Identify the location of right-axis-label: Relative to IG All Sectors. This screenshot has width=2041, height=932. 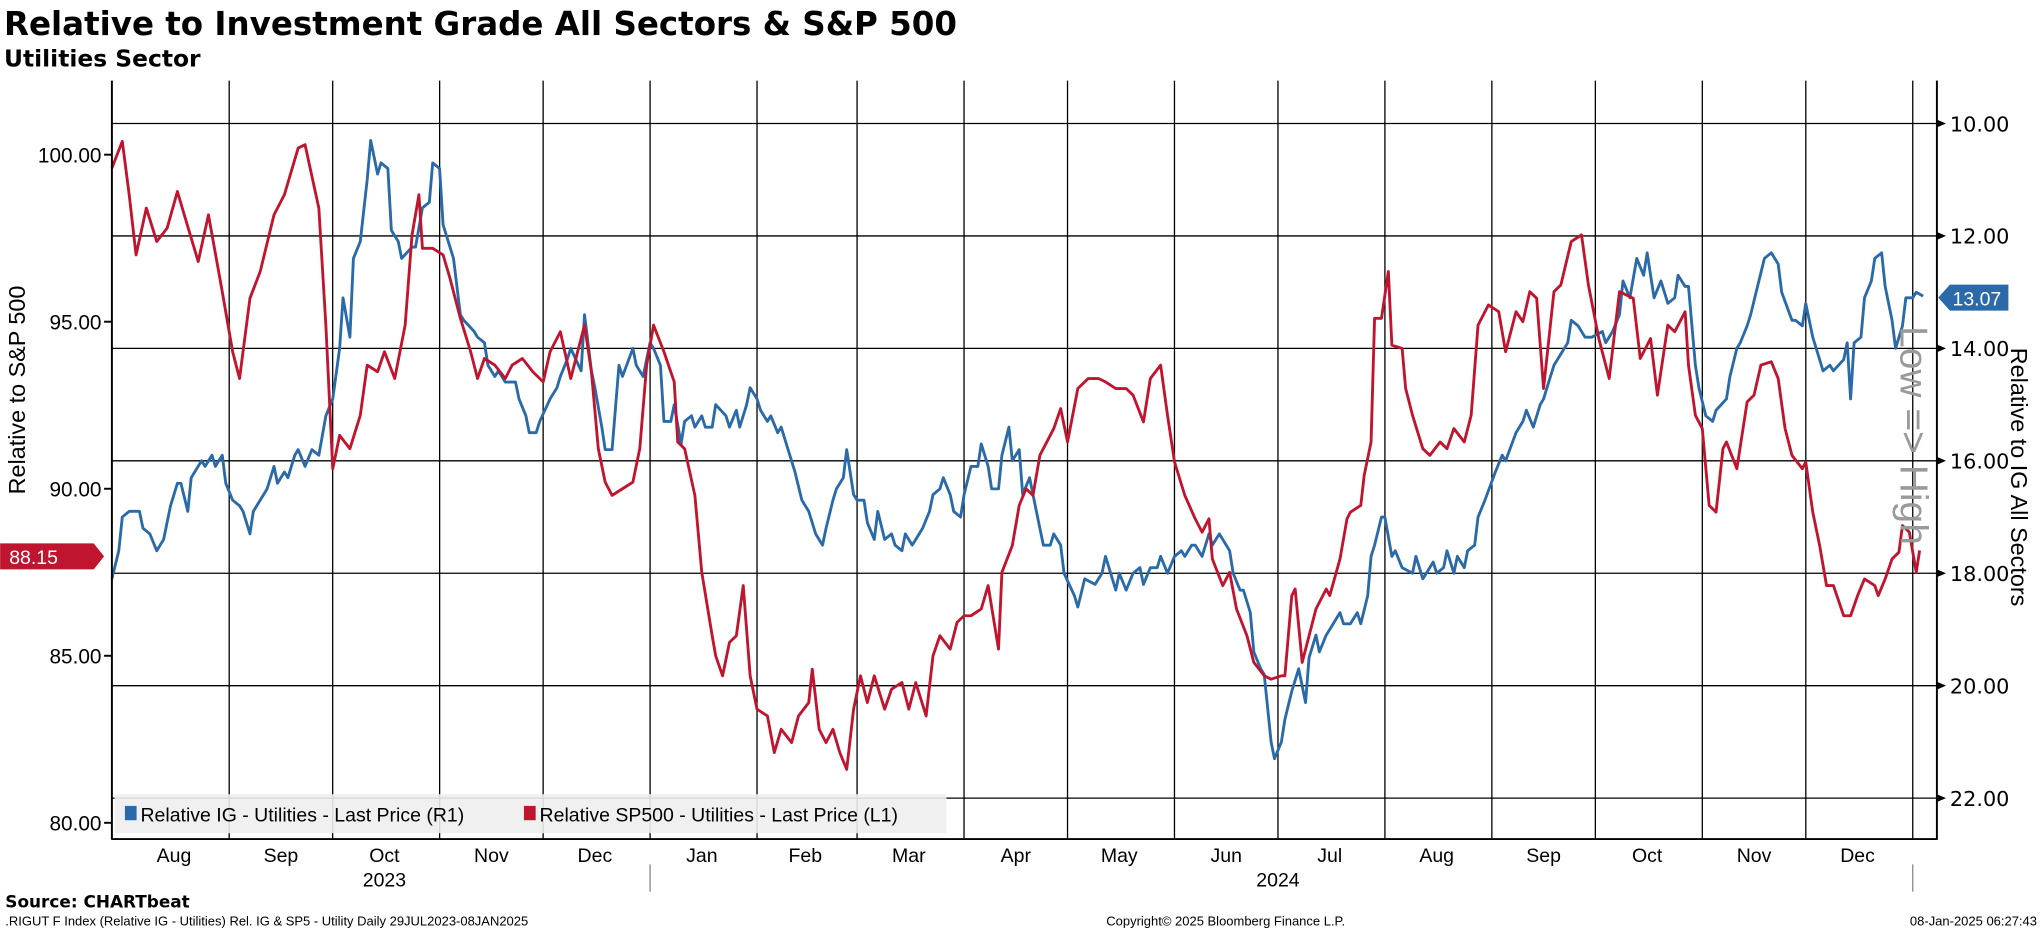
(2019, 477).